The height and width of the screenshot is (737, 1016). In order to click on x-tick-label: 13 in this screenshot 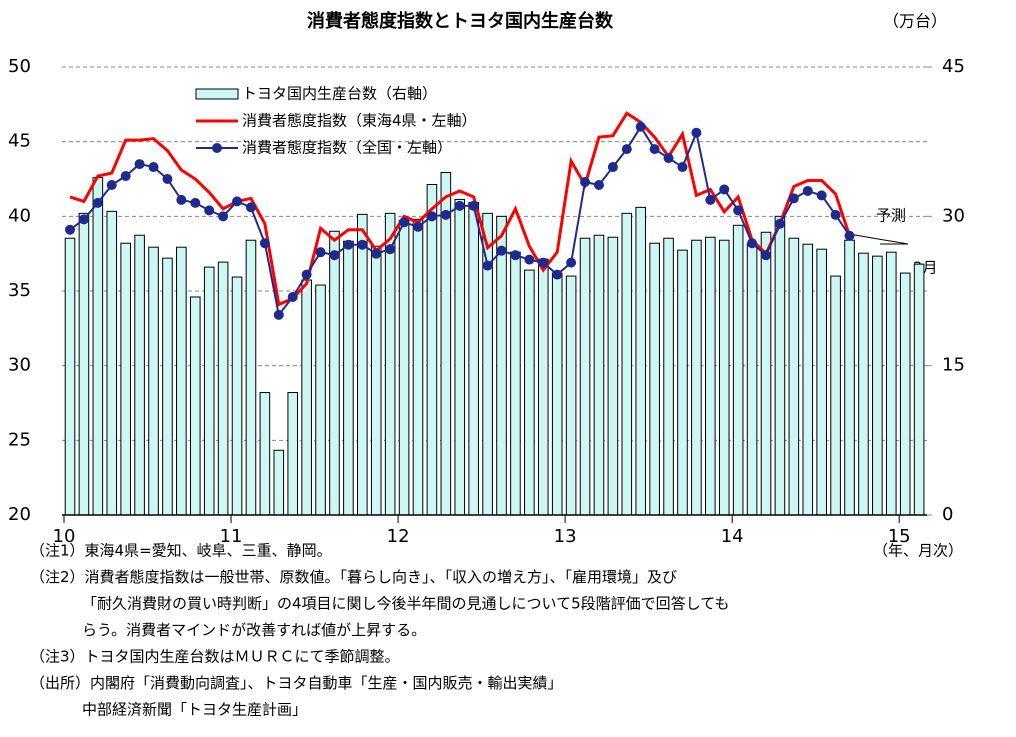, I will do `click(565, 536)`.